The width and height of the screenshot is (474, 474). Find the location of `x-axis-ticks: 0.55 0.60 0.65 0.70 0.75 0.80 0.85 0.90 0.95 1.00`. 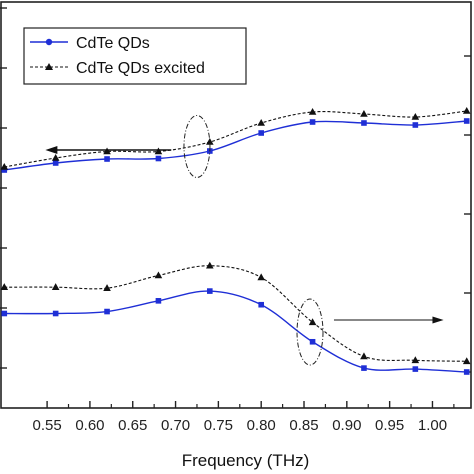

x-axis-ticks: 0.55 0.60 0.65 0.70 0.75 0.80 0.85 0.90 0.95 1.00 is located at coordinates (243, 417).